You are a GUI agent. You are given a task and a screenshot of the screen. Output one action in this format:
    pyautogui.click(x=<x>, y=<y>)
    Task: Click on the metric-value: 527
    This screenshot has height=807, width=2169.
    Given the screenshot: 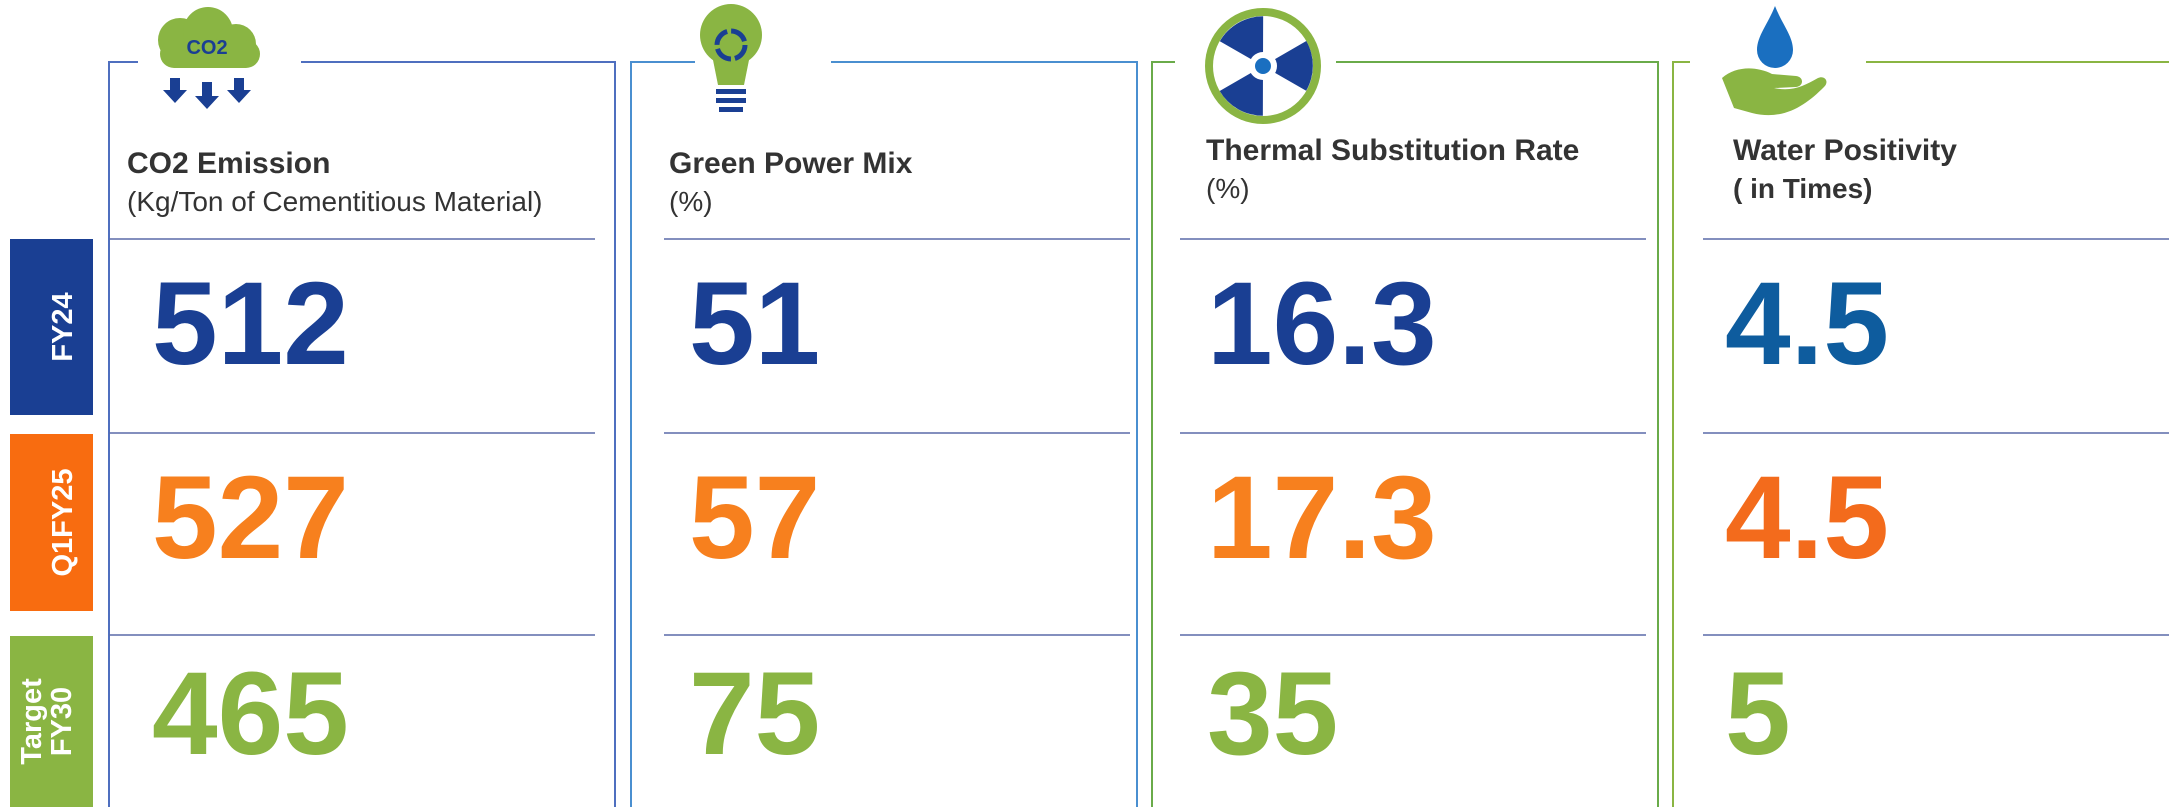 What is the action you would take?
    pyautogui.click(x=250, y=518)
    